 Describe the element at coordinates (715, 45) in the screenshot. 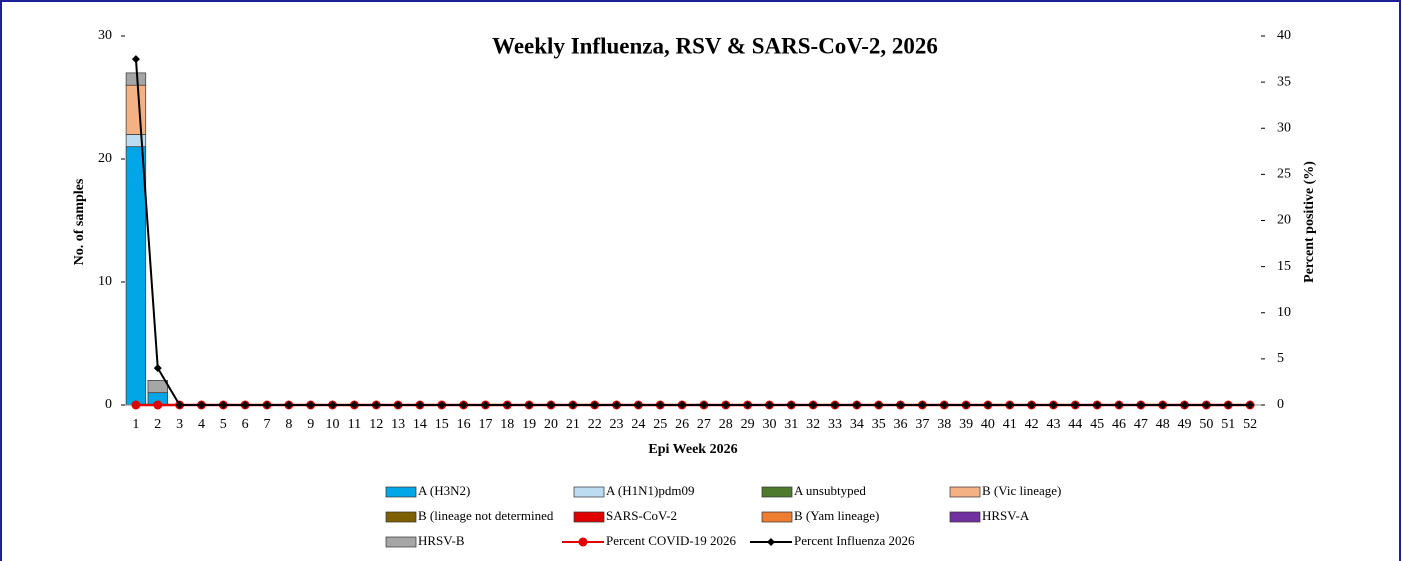

I see `chart-title: Weekly Influenza, RSV & SARS-CoV-2, 2026` at that location.